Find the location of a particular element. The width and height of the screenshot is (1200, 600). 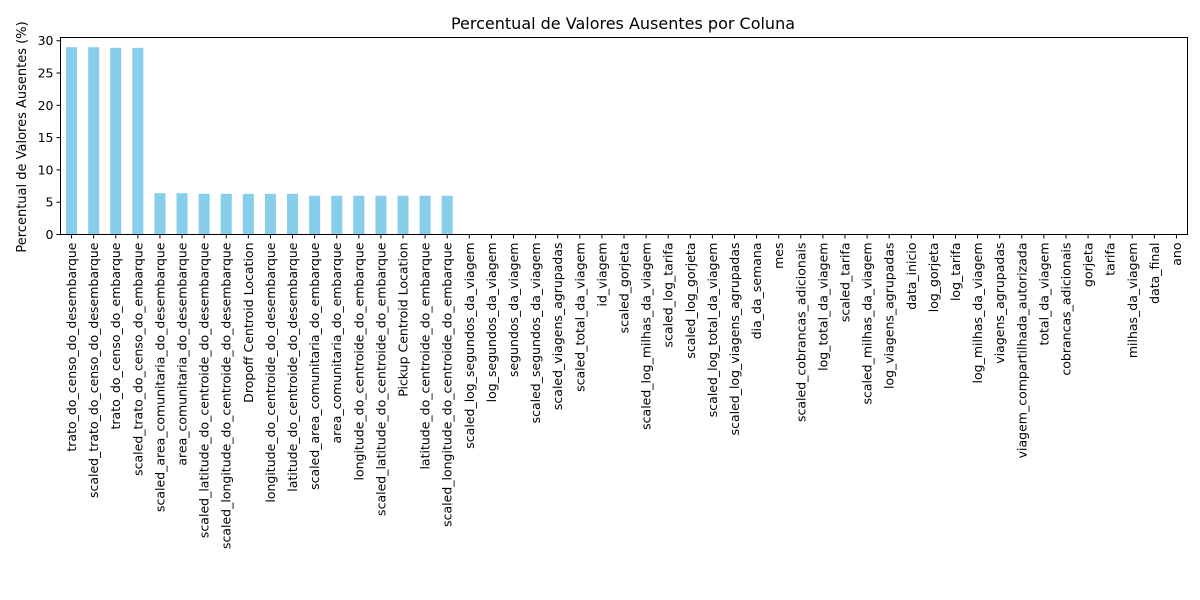

x-tick-label: log_segundos_da_viagem is located at coordinates (491, 323).